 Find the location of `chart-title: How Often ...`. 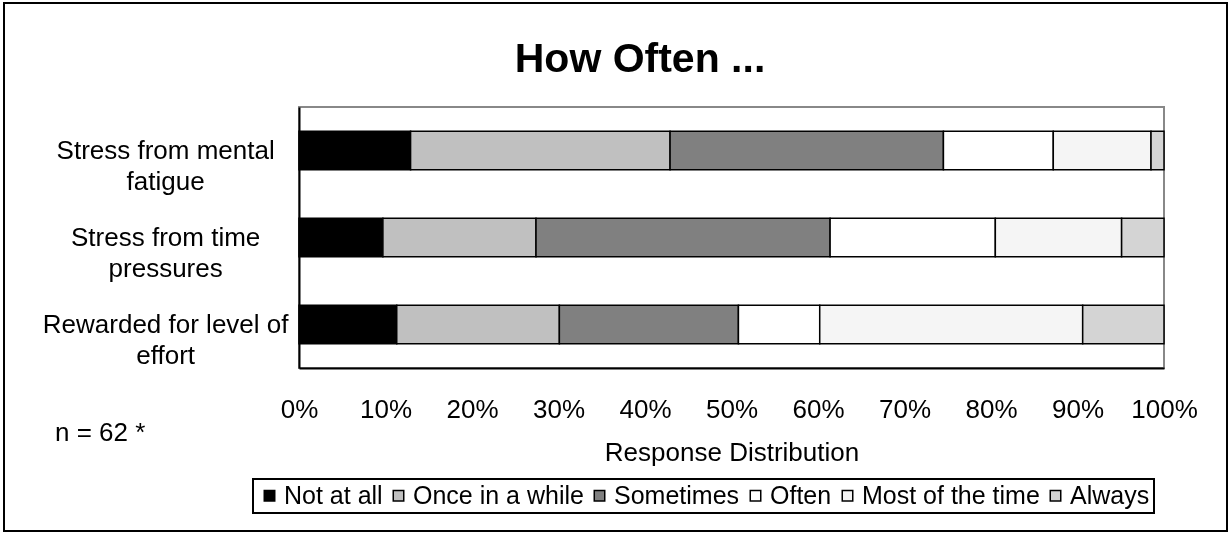

chart-title: How Often ... is located at coordinates (640, 58).